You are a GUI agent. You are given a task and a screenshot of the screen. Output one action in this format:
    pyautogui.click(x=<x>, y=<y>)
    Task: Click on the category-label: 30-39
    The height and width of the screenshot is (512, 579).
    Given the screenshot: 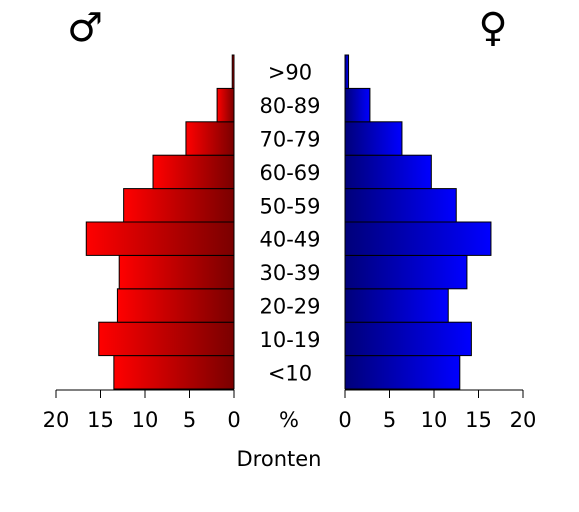 What is the action you would take?
    pyautogui.click(x=289, y=273)
    